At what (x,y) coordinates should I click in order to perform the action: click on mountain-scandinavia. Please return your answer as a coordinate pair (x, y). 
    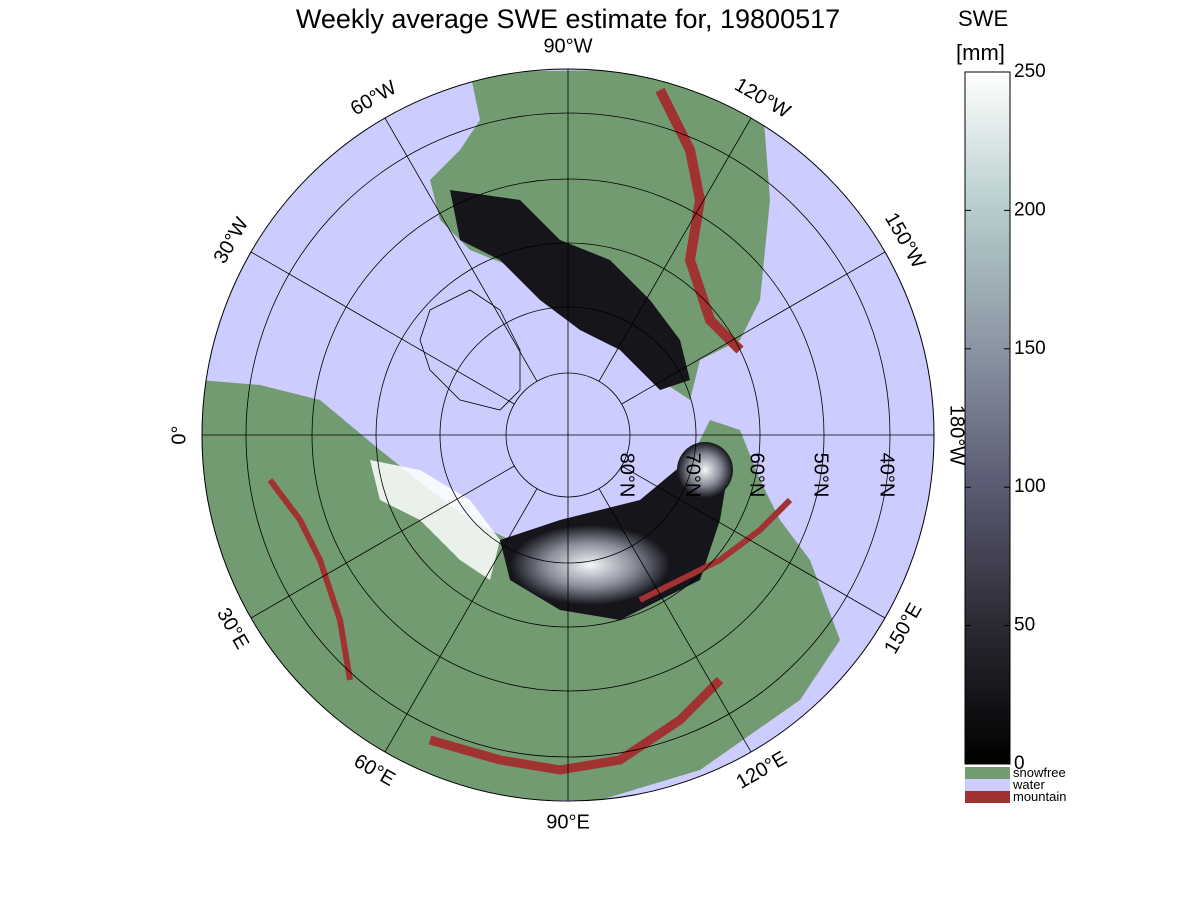
    Looking at the image, I should click on (310, 579).